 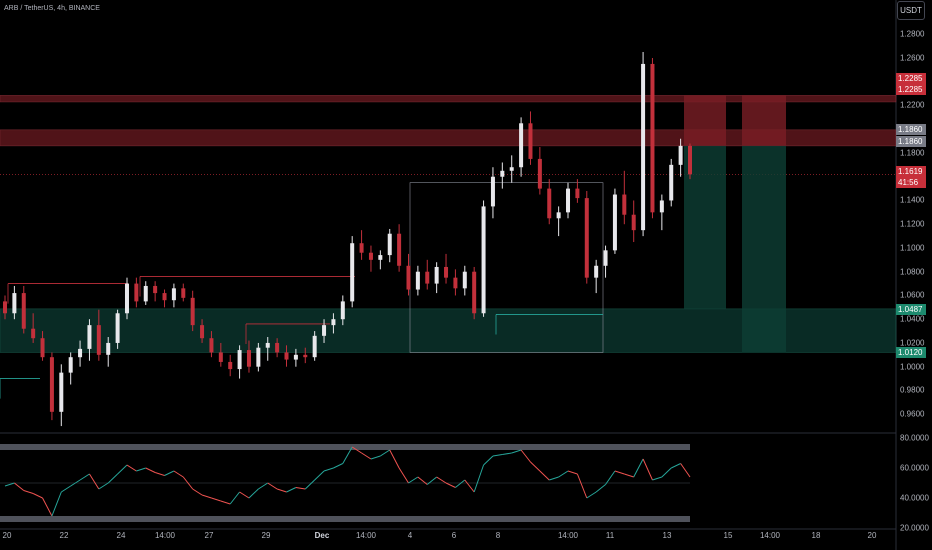 What do you see at coordinates (610, 535) in the screenshot?
I see `time-tick-label: 11` at bounding box center [610, 535].